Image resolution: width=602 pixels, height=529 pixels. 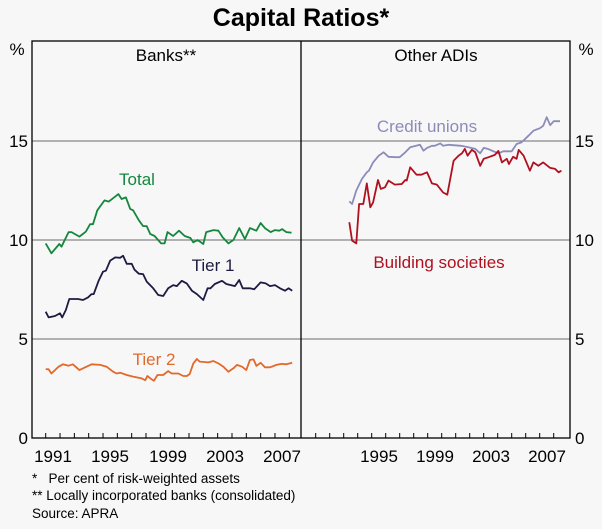 I want to click on series-label-total: Total, so click(x=137, y=179).